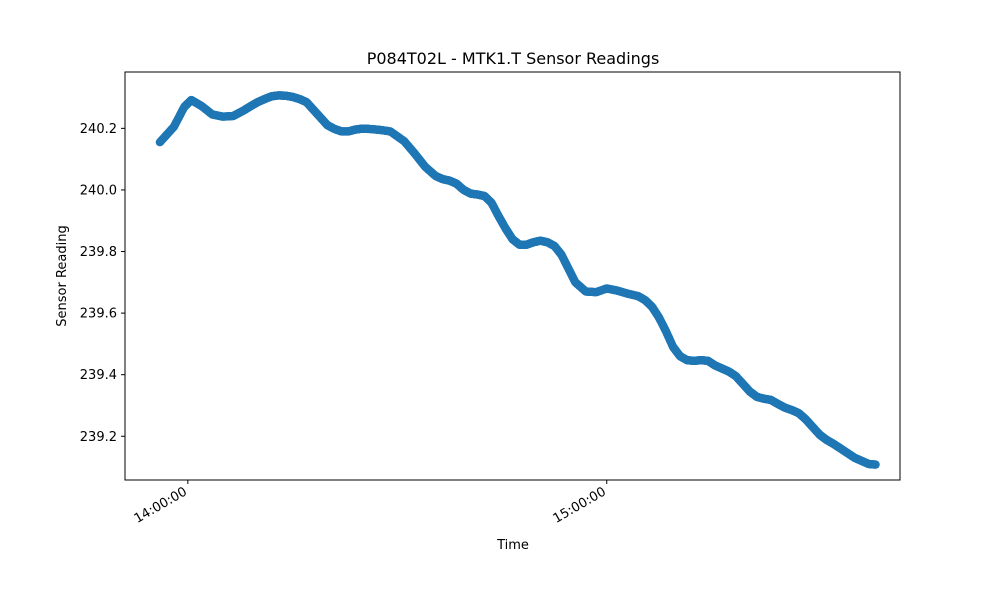  Describe the element at coordinates (98, 252) in the screenshot. I see `y-tick-label: 239.8` at that location.